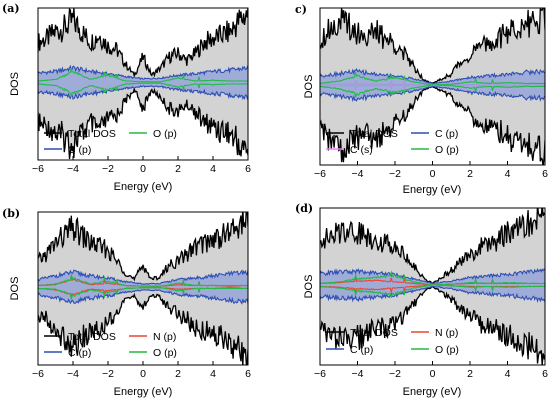 This screenshot has width=550, height=400. I want to click on panel-label: (a), so click(11, 8).